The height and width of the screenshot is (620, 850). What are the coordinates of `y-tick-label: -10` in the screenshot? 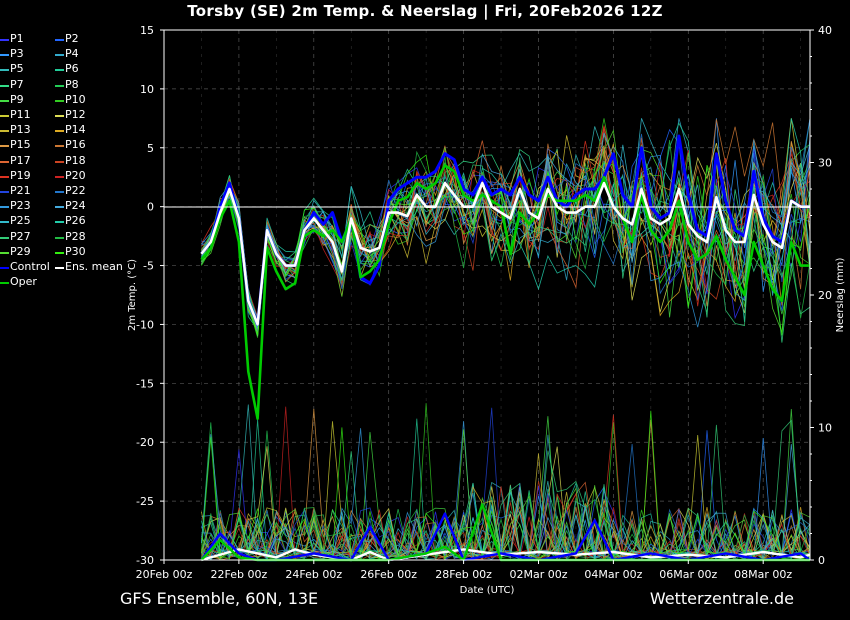 It's located at (145, 324).